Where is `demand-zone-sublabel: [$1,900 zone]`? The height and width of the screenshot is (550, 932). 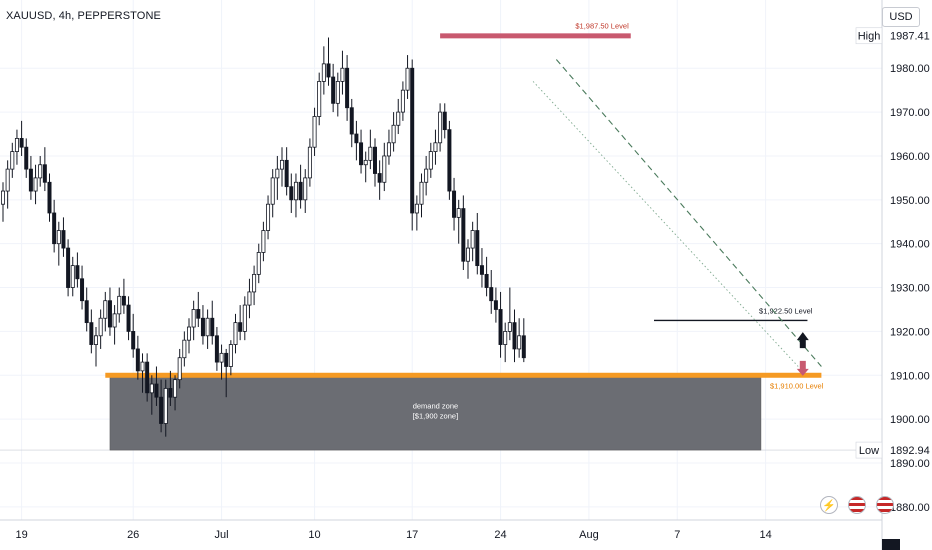 demand-zone-sublabel: [$1,900 zone] is located at coordinates (435, 416).